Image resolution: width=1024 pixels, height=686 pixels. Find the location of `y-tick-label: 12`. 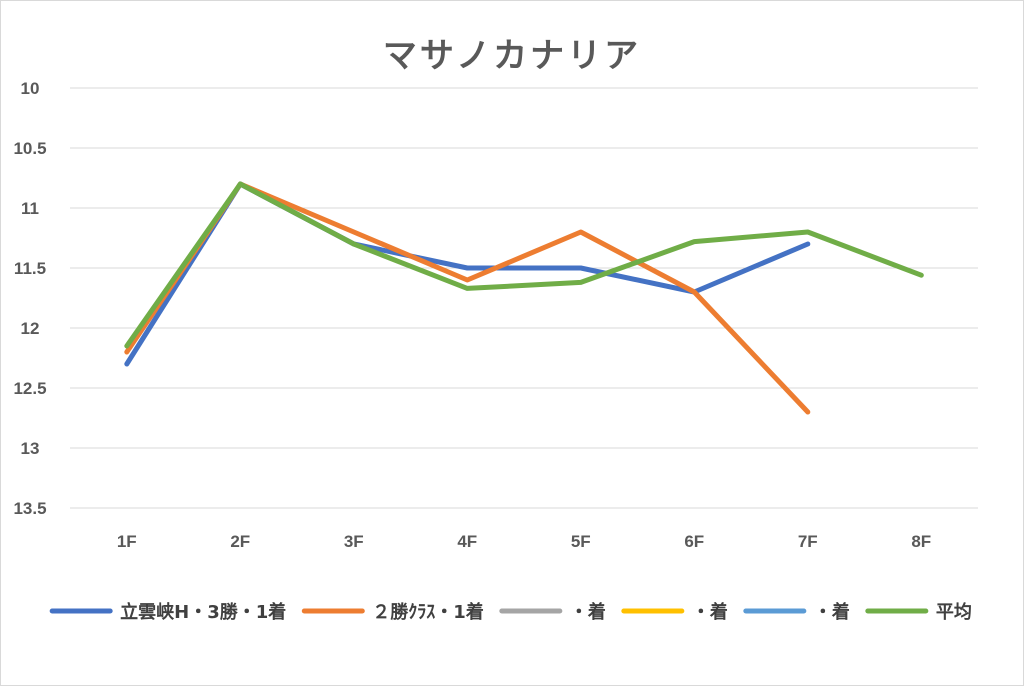

y-tick-label: 12 is located at coordinates (30, 328).